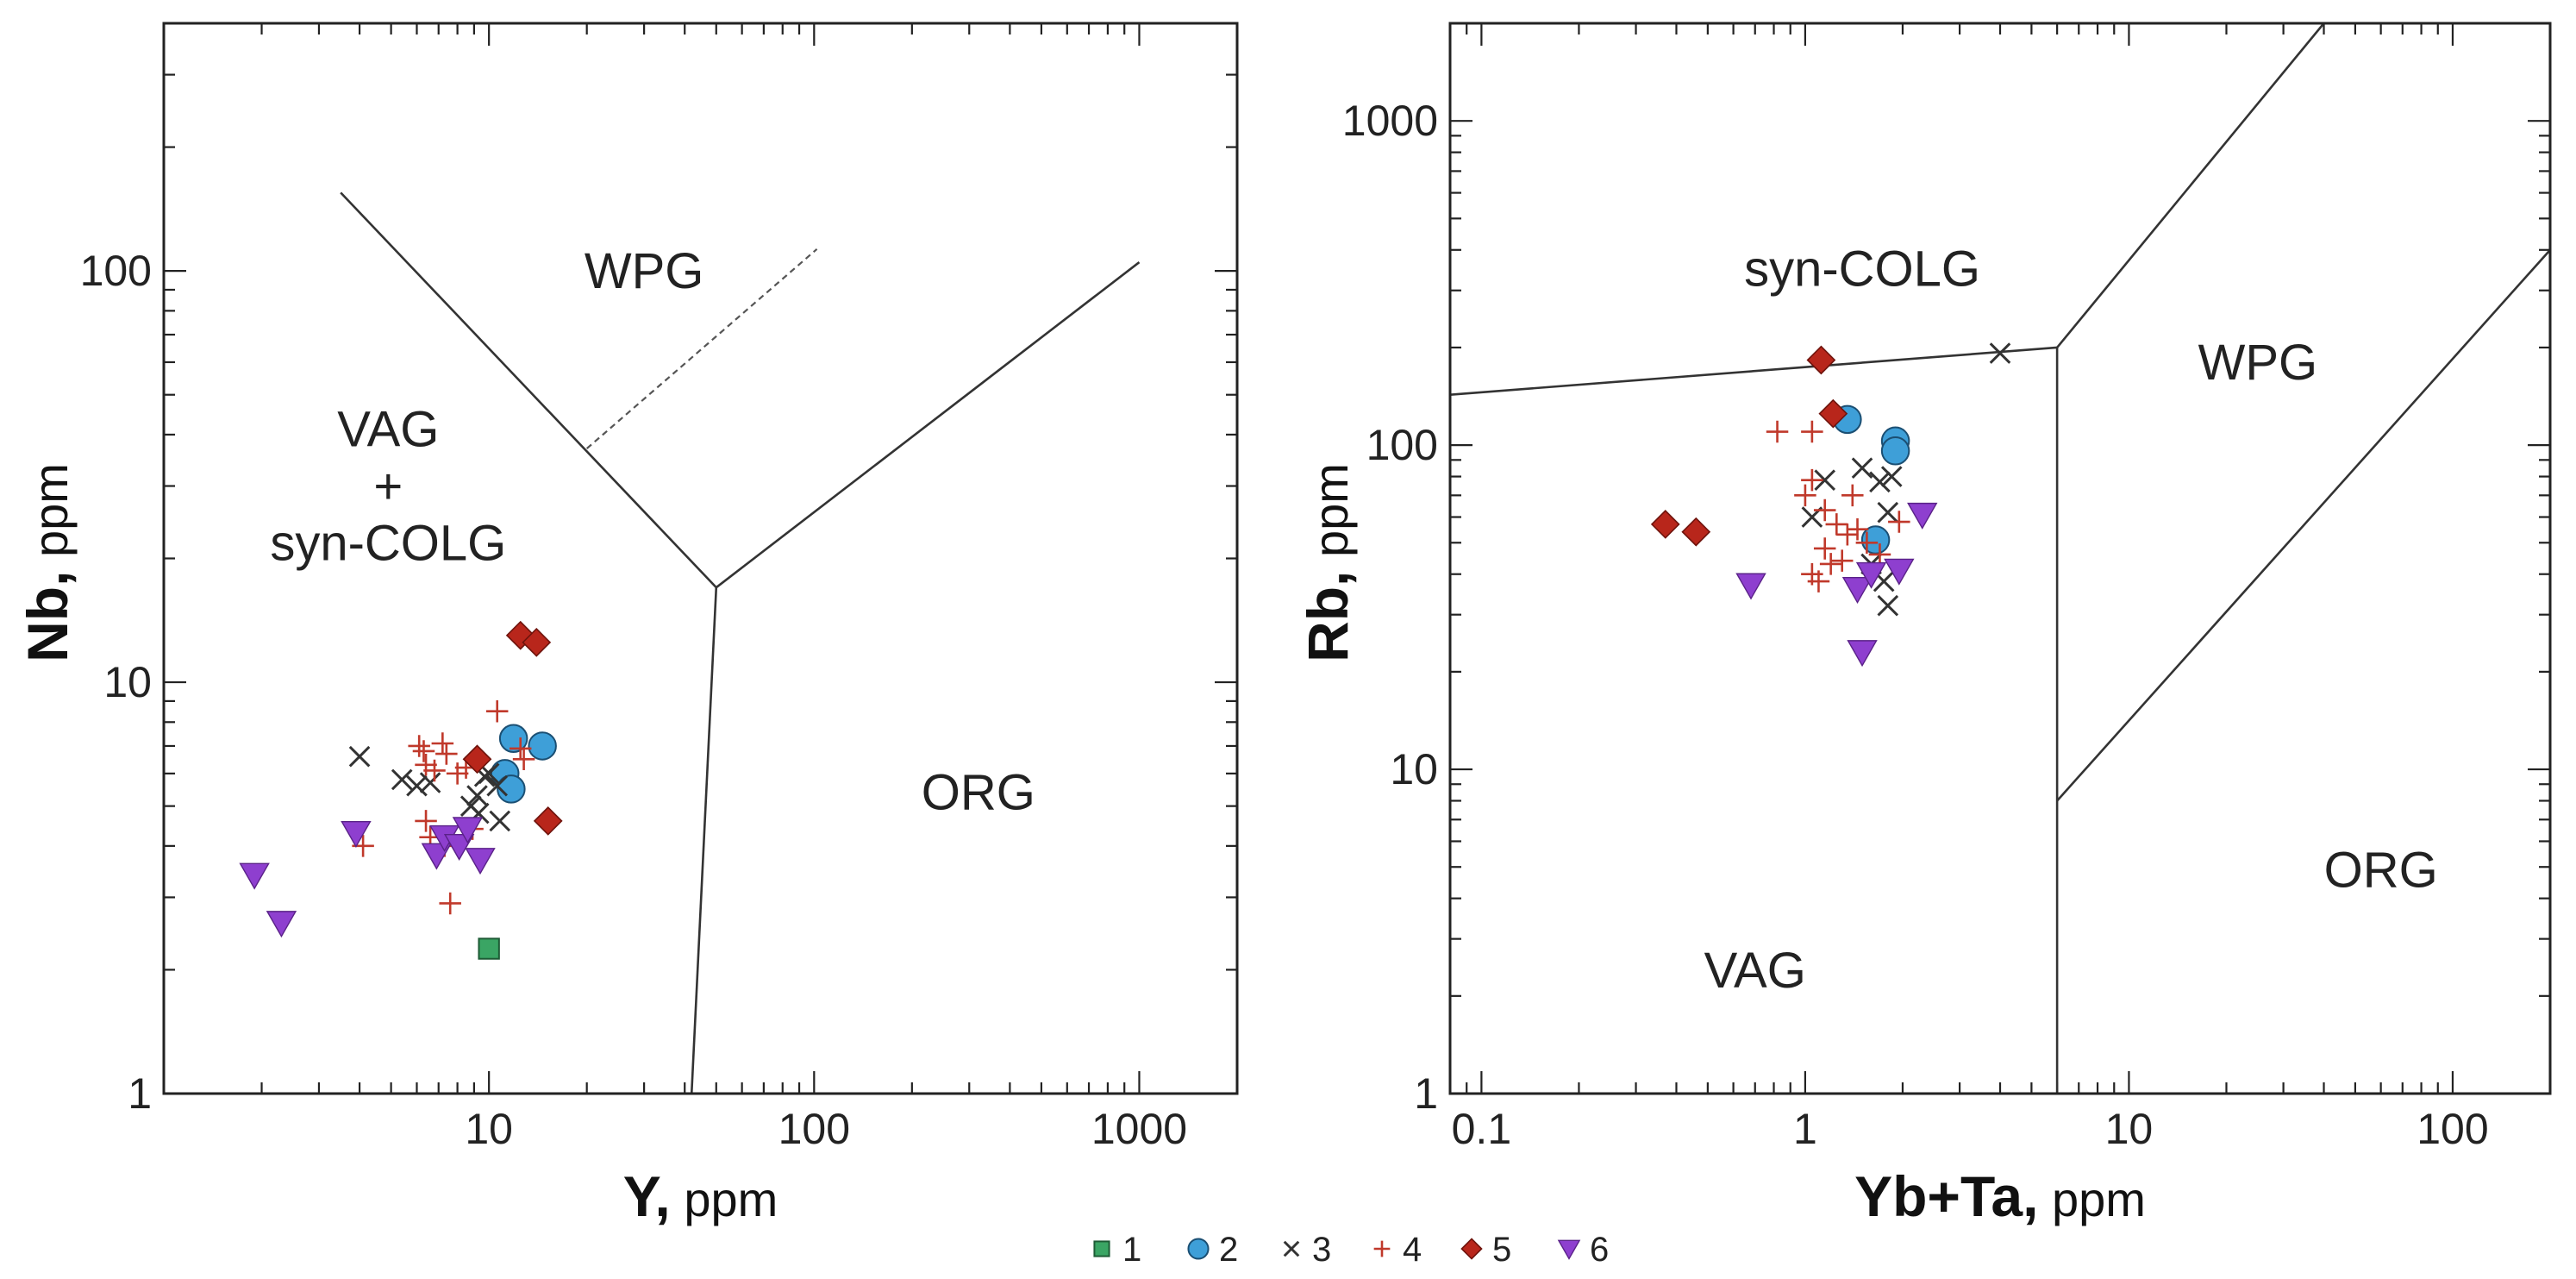 The image size is (2576, 1279). Describe the element at coordinates (1501, 1250) in the screenshot. I see `legend-label: 5` at that location.